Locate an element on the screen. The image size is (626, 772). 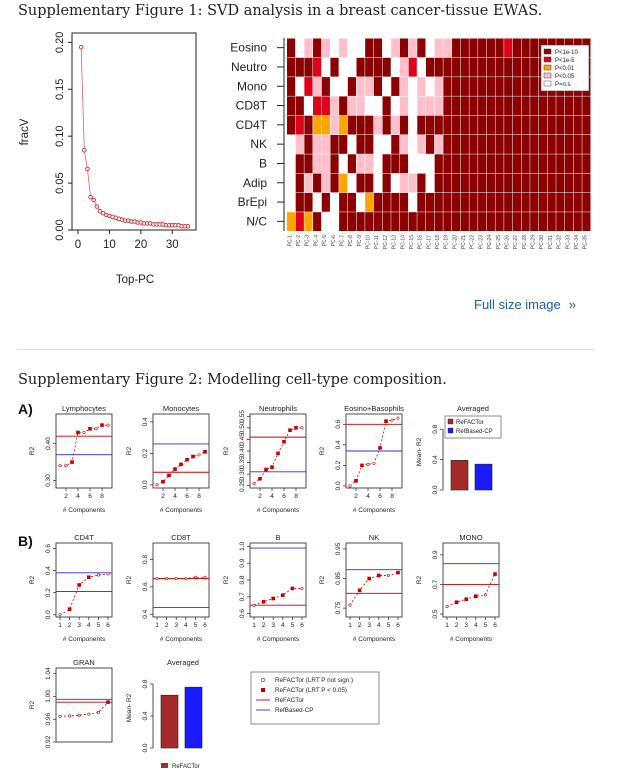
plot-title: Neutrophils is located at coordinates (278, 408).